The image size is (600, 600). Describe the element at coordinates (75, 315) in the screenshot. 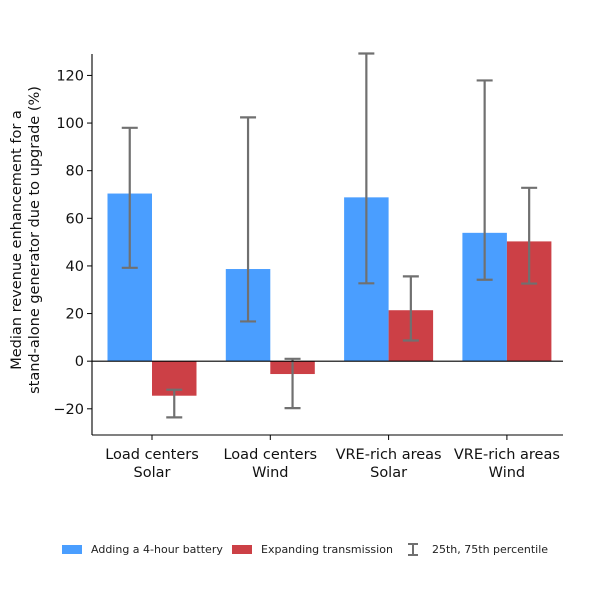

I see `y-tick-label: 20` at that location.